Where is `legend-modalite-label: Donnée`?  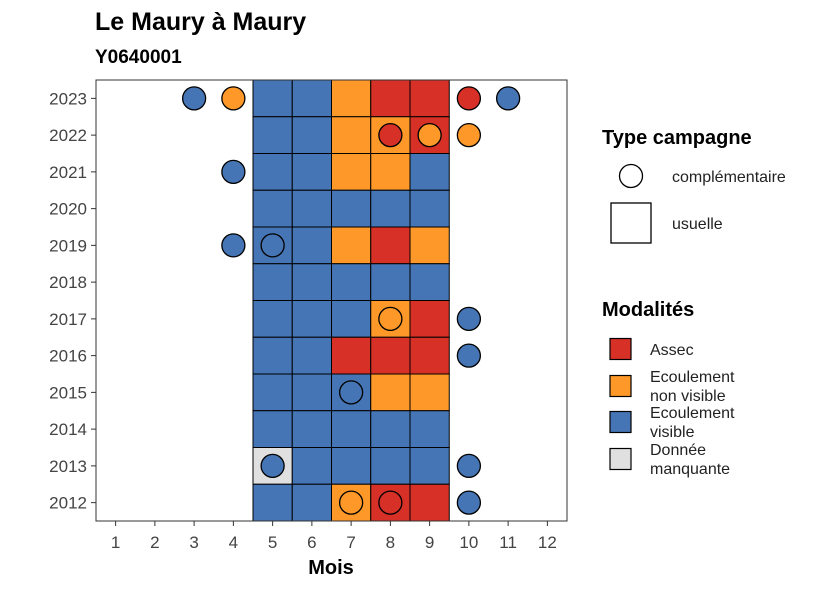
legend-modalite-label: Donnée is located at coordinates (678, 450).